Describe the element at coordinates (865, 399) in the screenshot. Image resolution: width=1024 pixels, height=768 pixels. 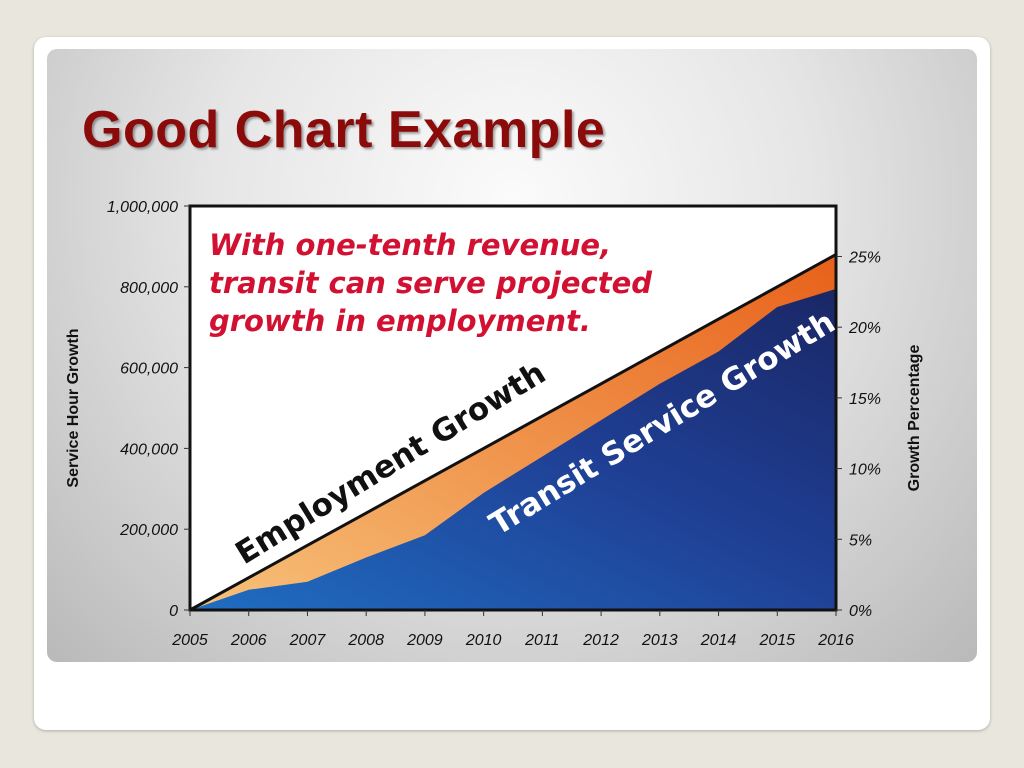
I see `y2-tick-label: 15%` at that location.